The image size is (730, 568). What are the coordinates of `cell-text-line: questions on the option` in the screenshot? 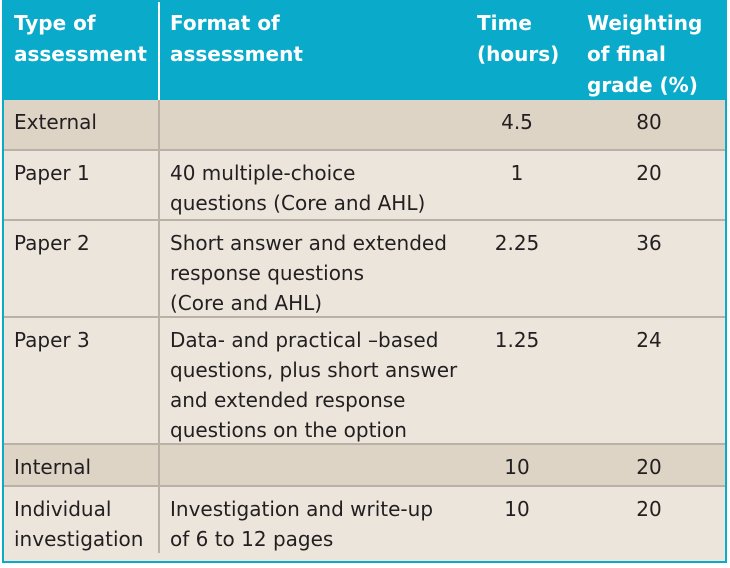 It's located at (288, 430).